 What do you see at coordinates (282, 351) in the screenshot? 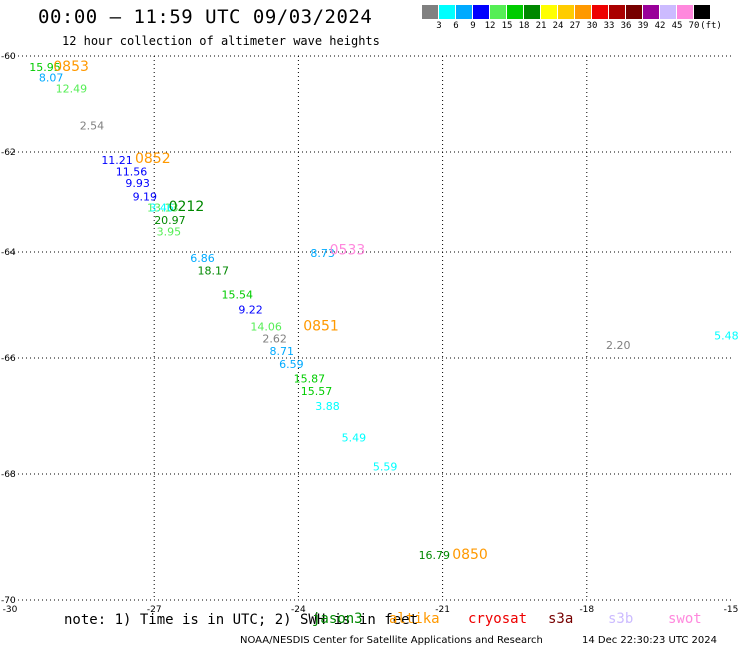
I see `wave-height-value: 8.71` at bounding box center [282, 351].